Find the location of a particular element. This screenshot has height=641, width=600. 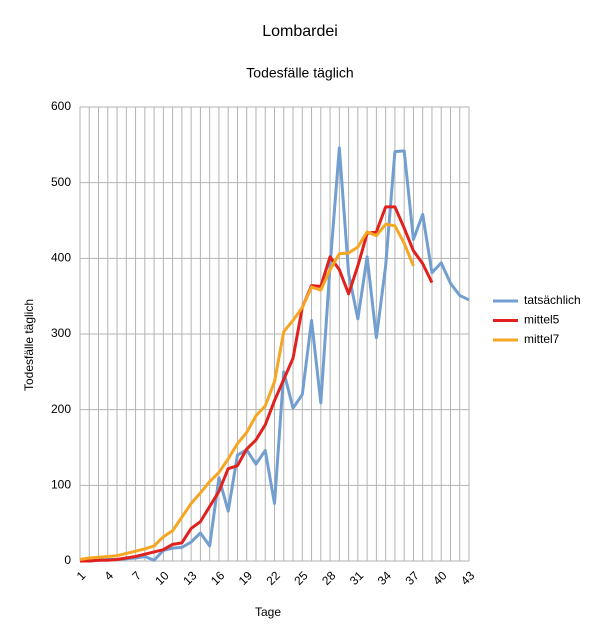

x-tick-label: 4 is located at coordinates (109, 575).